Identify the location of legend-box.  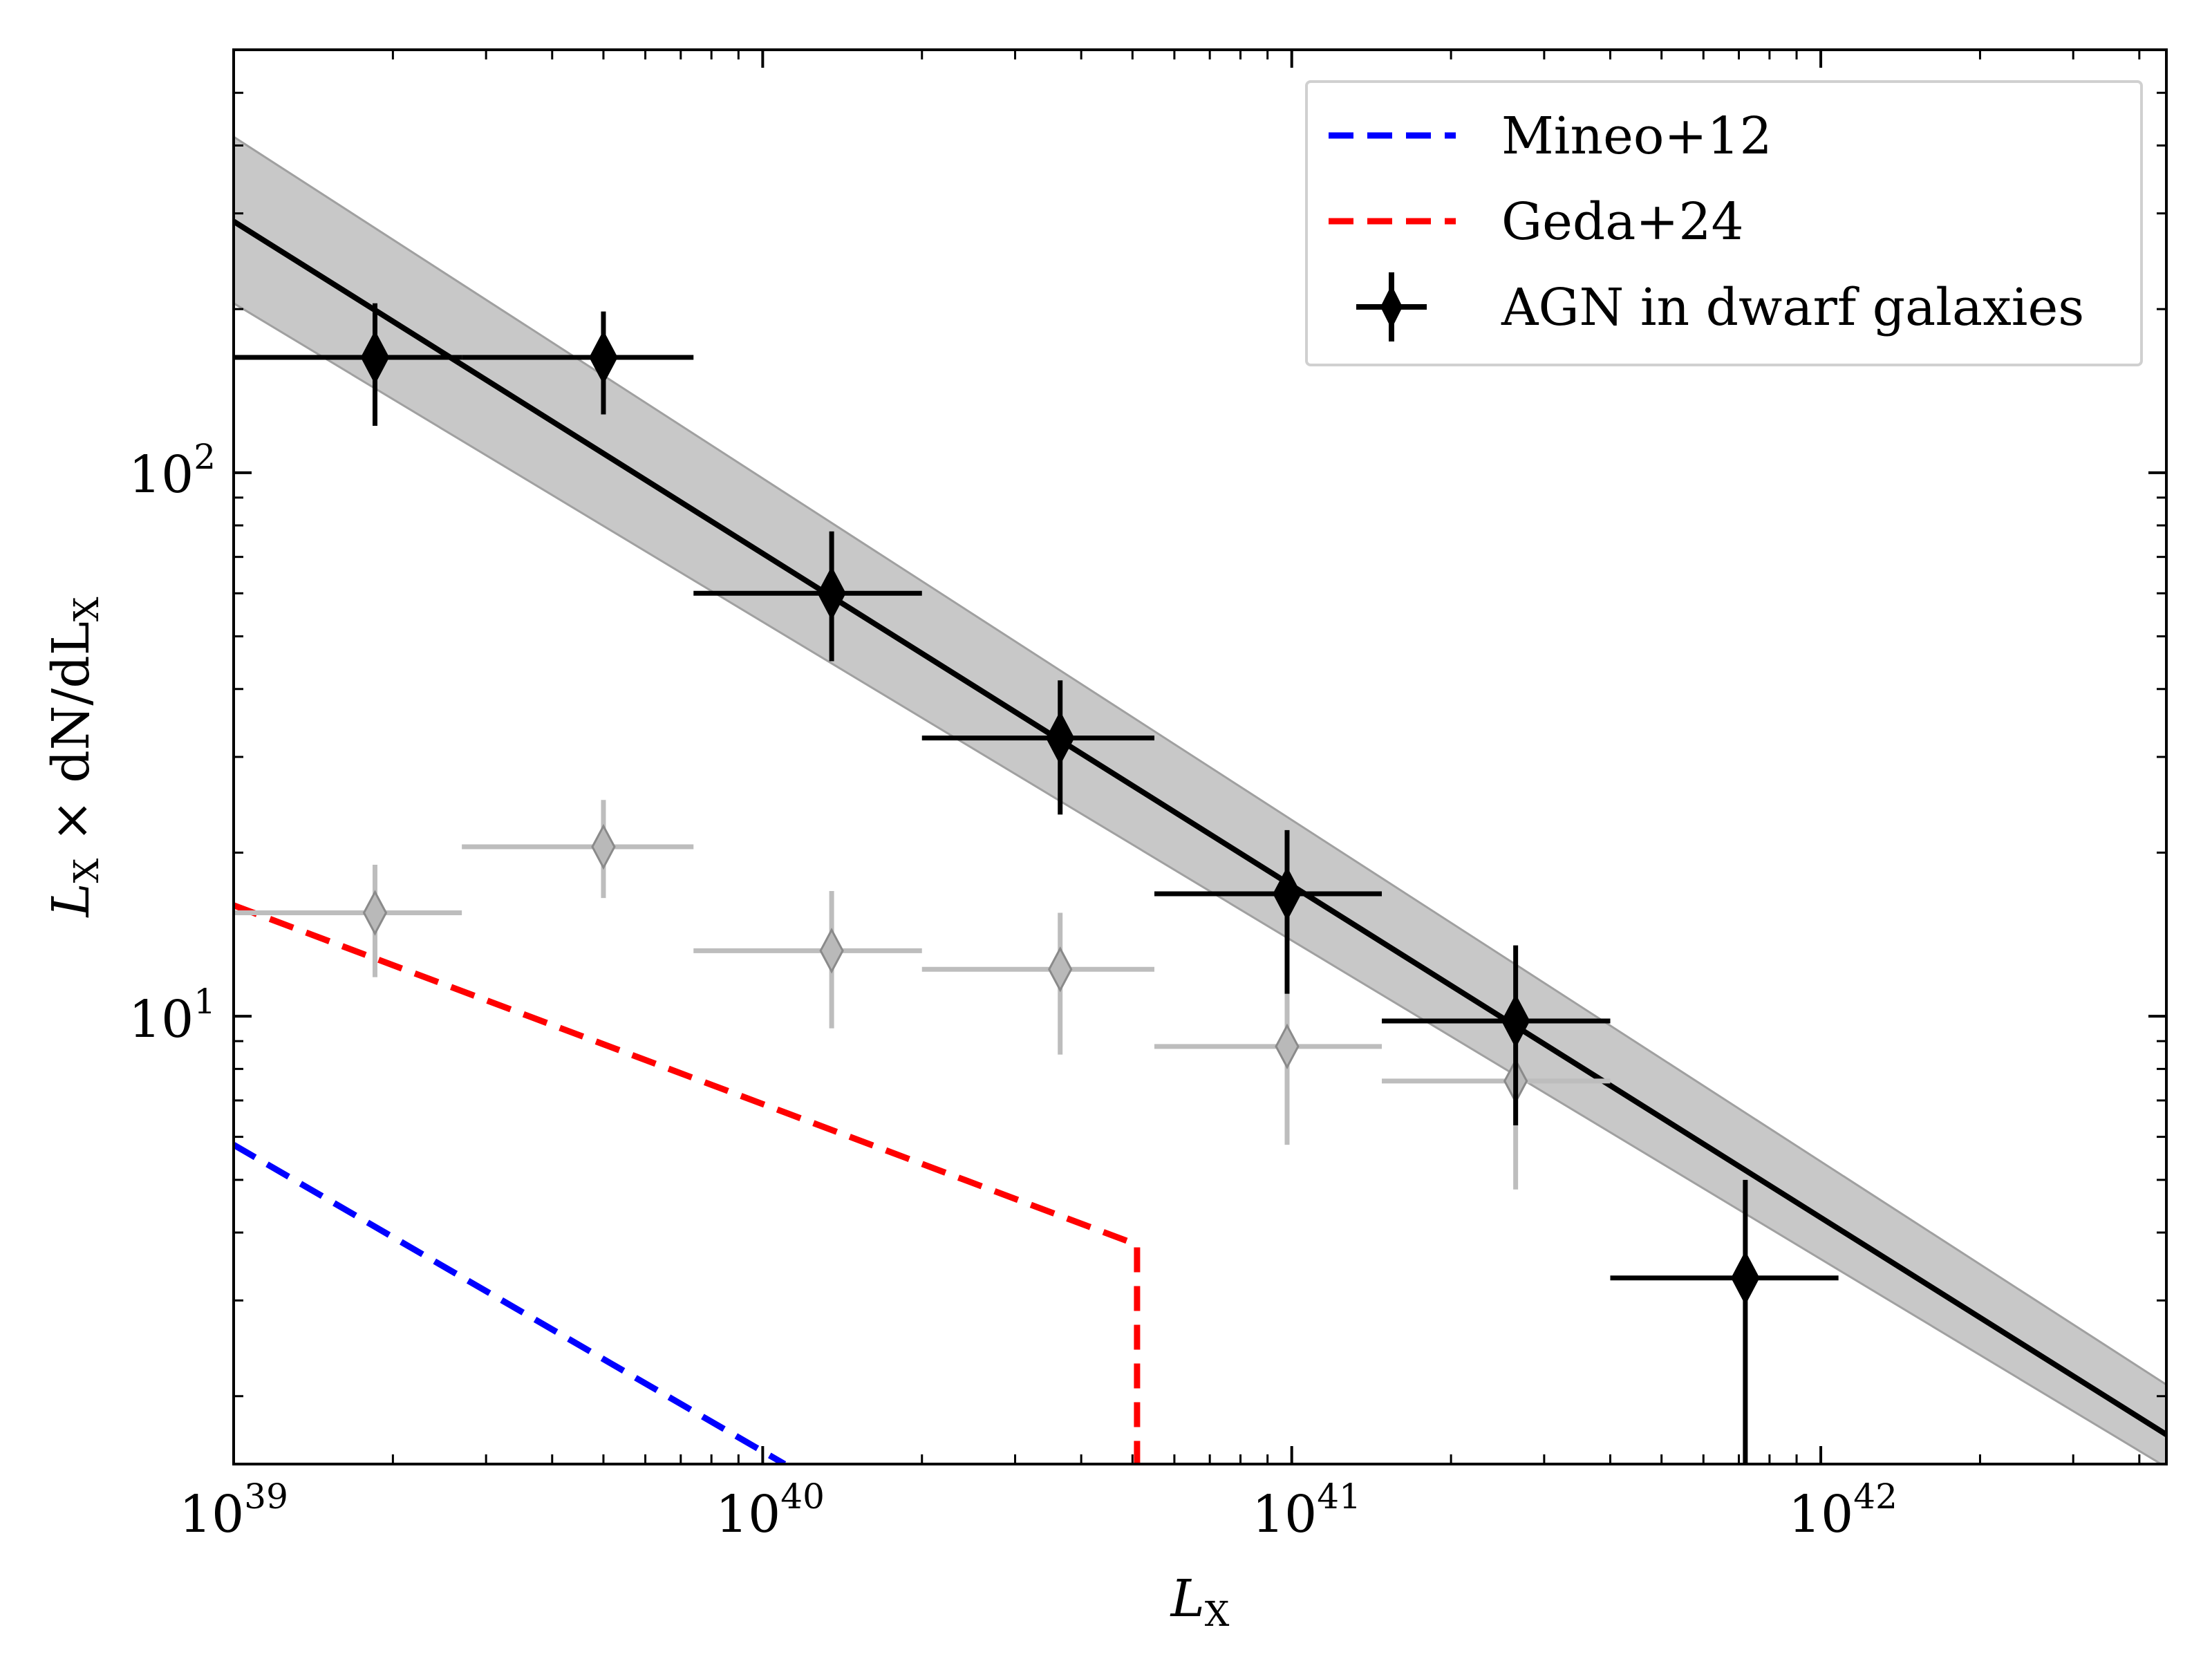
(1724, 223).